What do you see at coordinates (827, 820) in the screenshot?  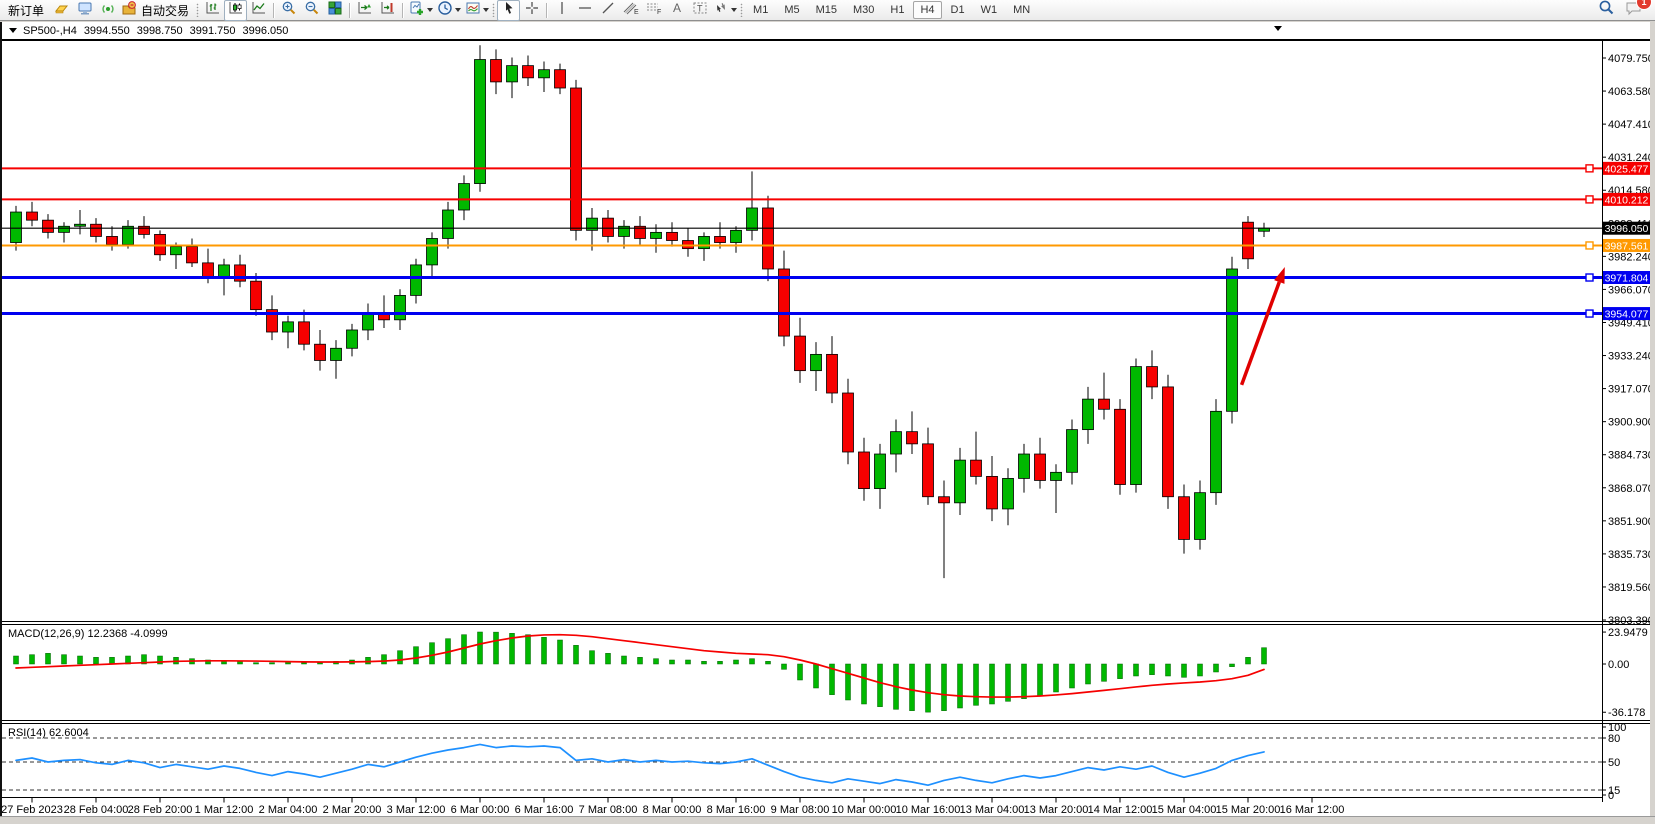 I see `bottom-strip` at bounding box center [827, 820].